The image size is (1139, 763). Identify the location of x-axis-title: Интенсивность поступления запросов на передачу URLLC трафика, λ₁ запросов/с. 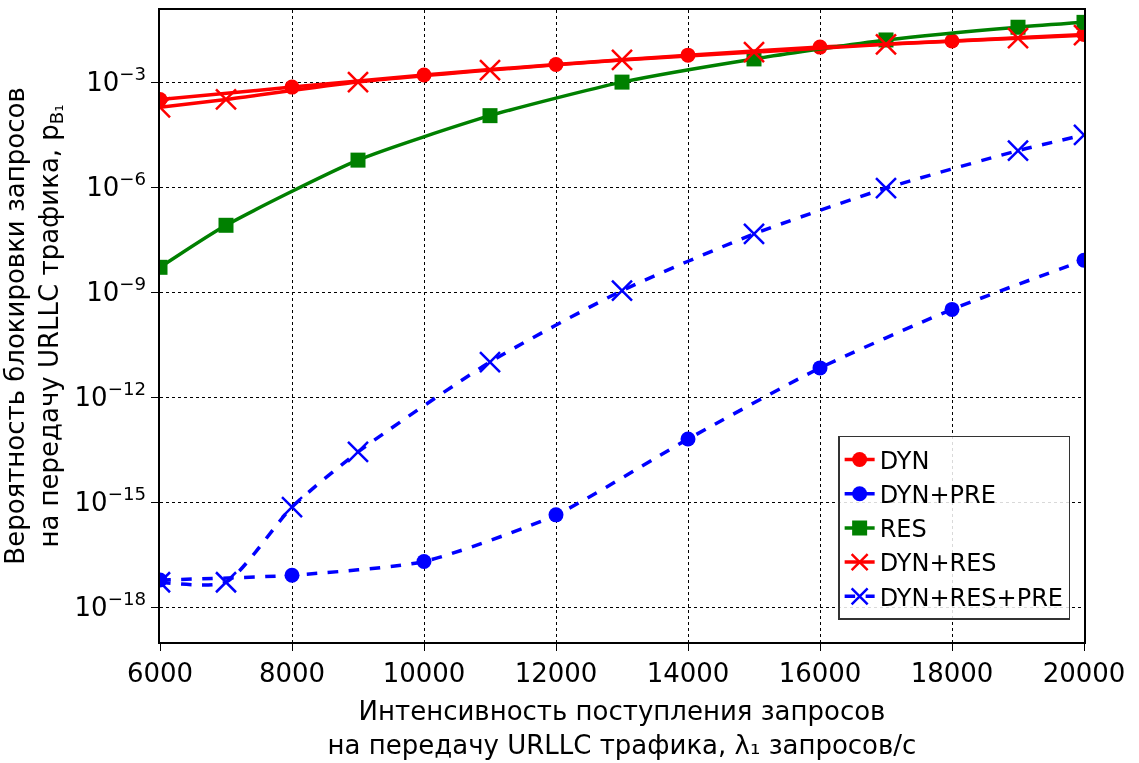
(622, 728).